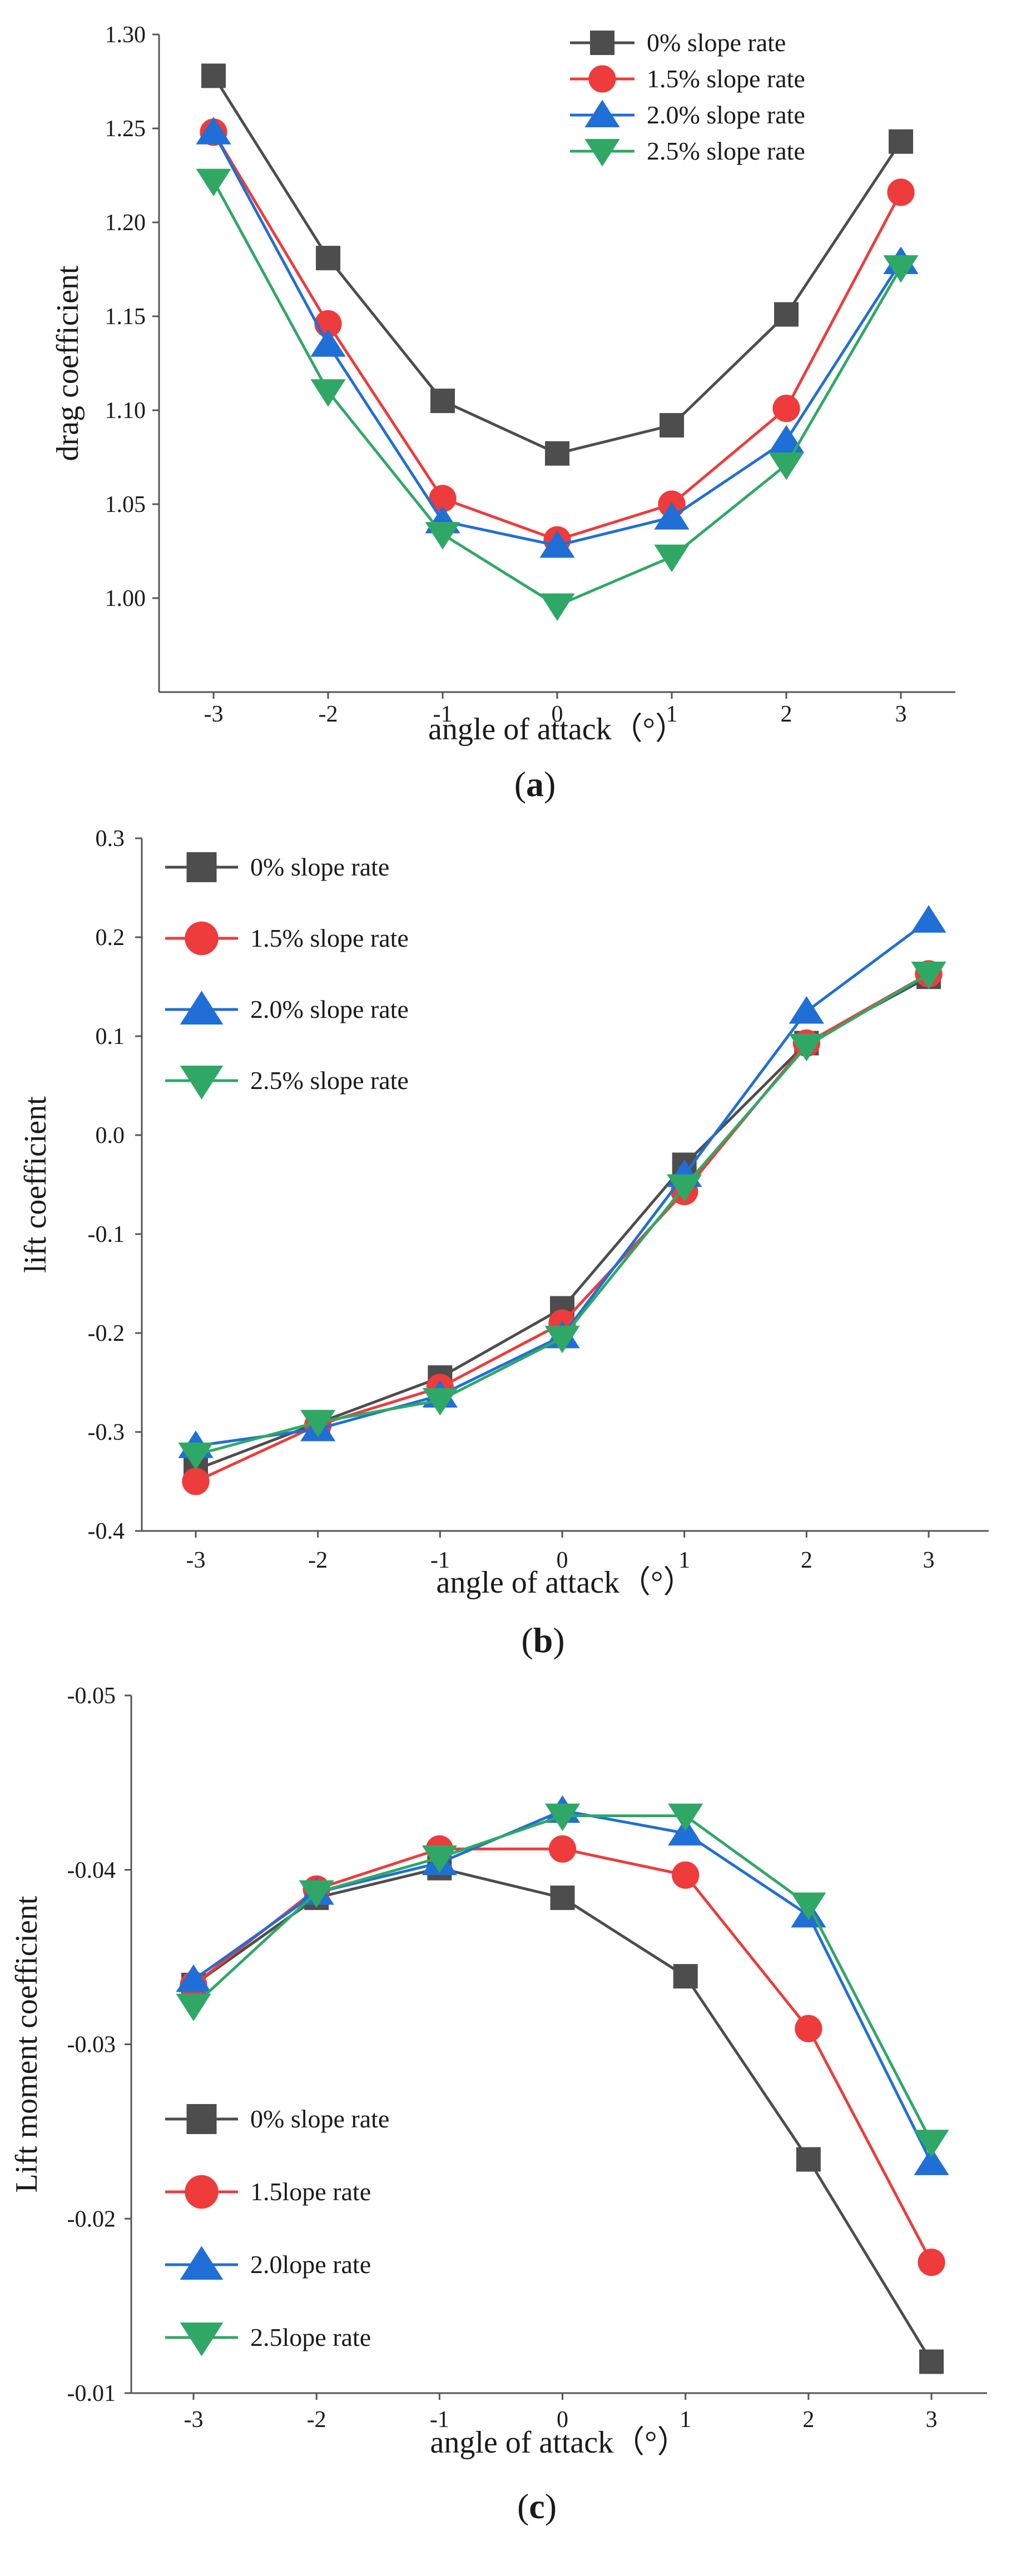 The height and width of the screenshot is (2576, 1021). Describe the element at coordinates (125, 35) in the screenshot. I see `y-tick-label: 1.30` at that location.